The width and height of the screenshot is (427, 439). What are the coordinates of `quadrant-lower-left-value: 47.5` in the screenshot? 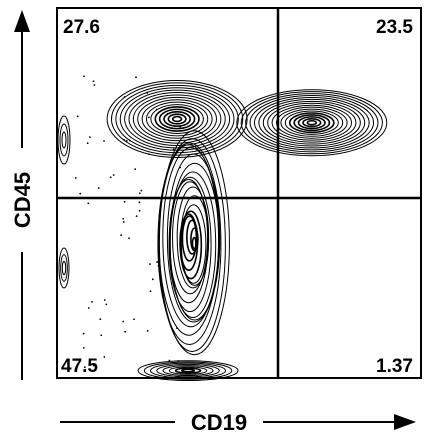 It's located at (79, 366).